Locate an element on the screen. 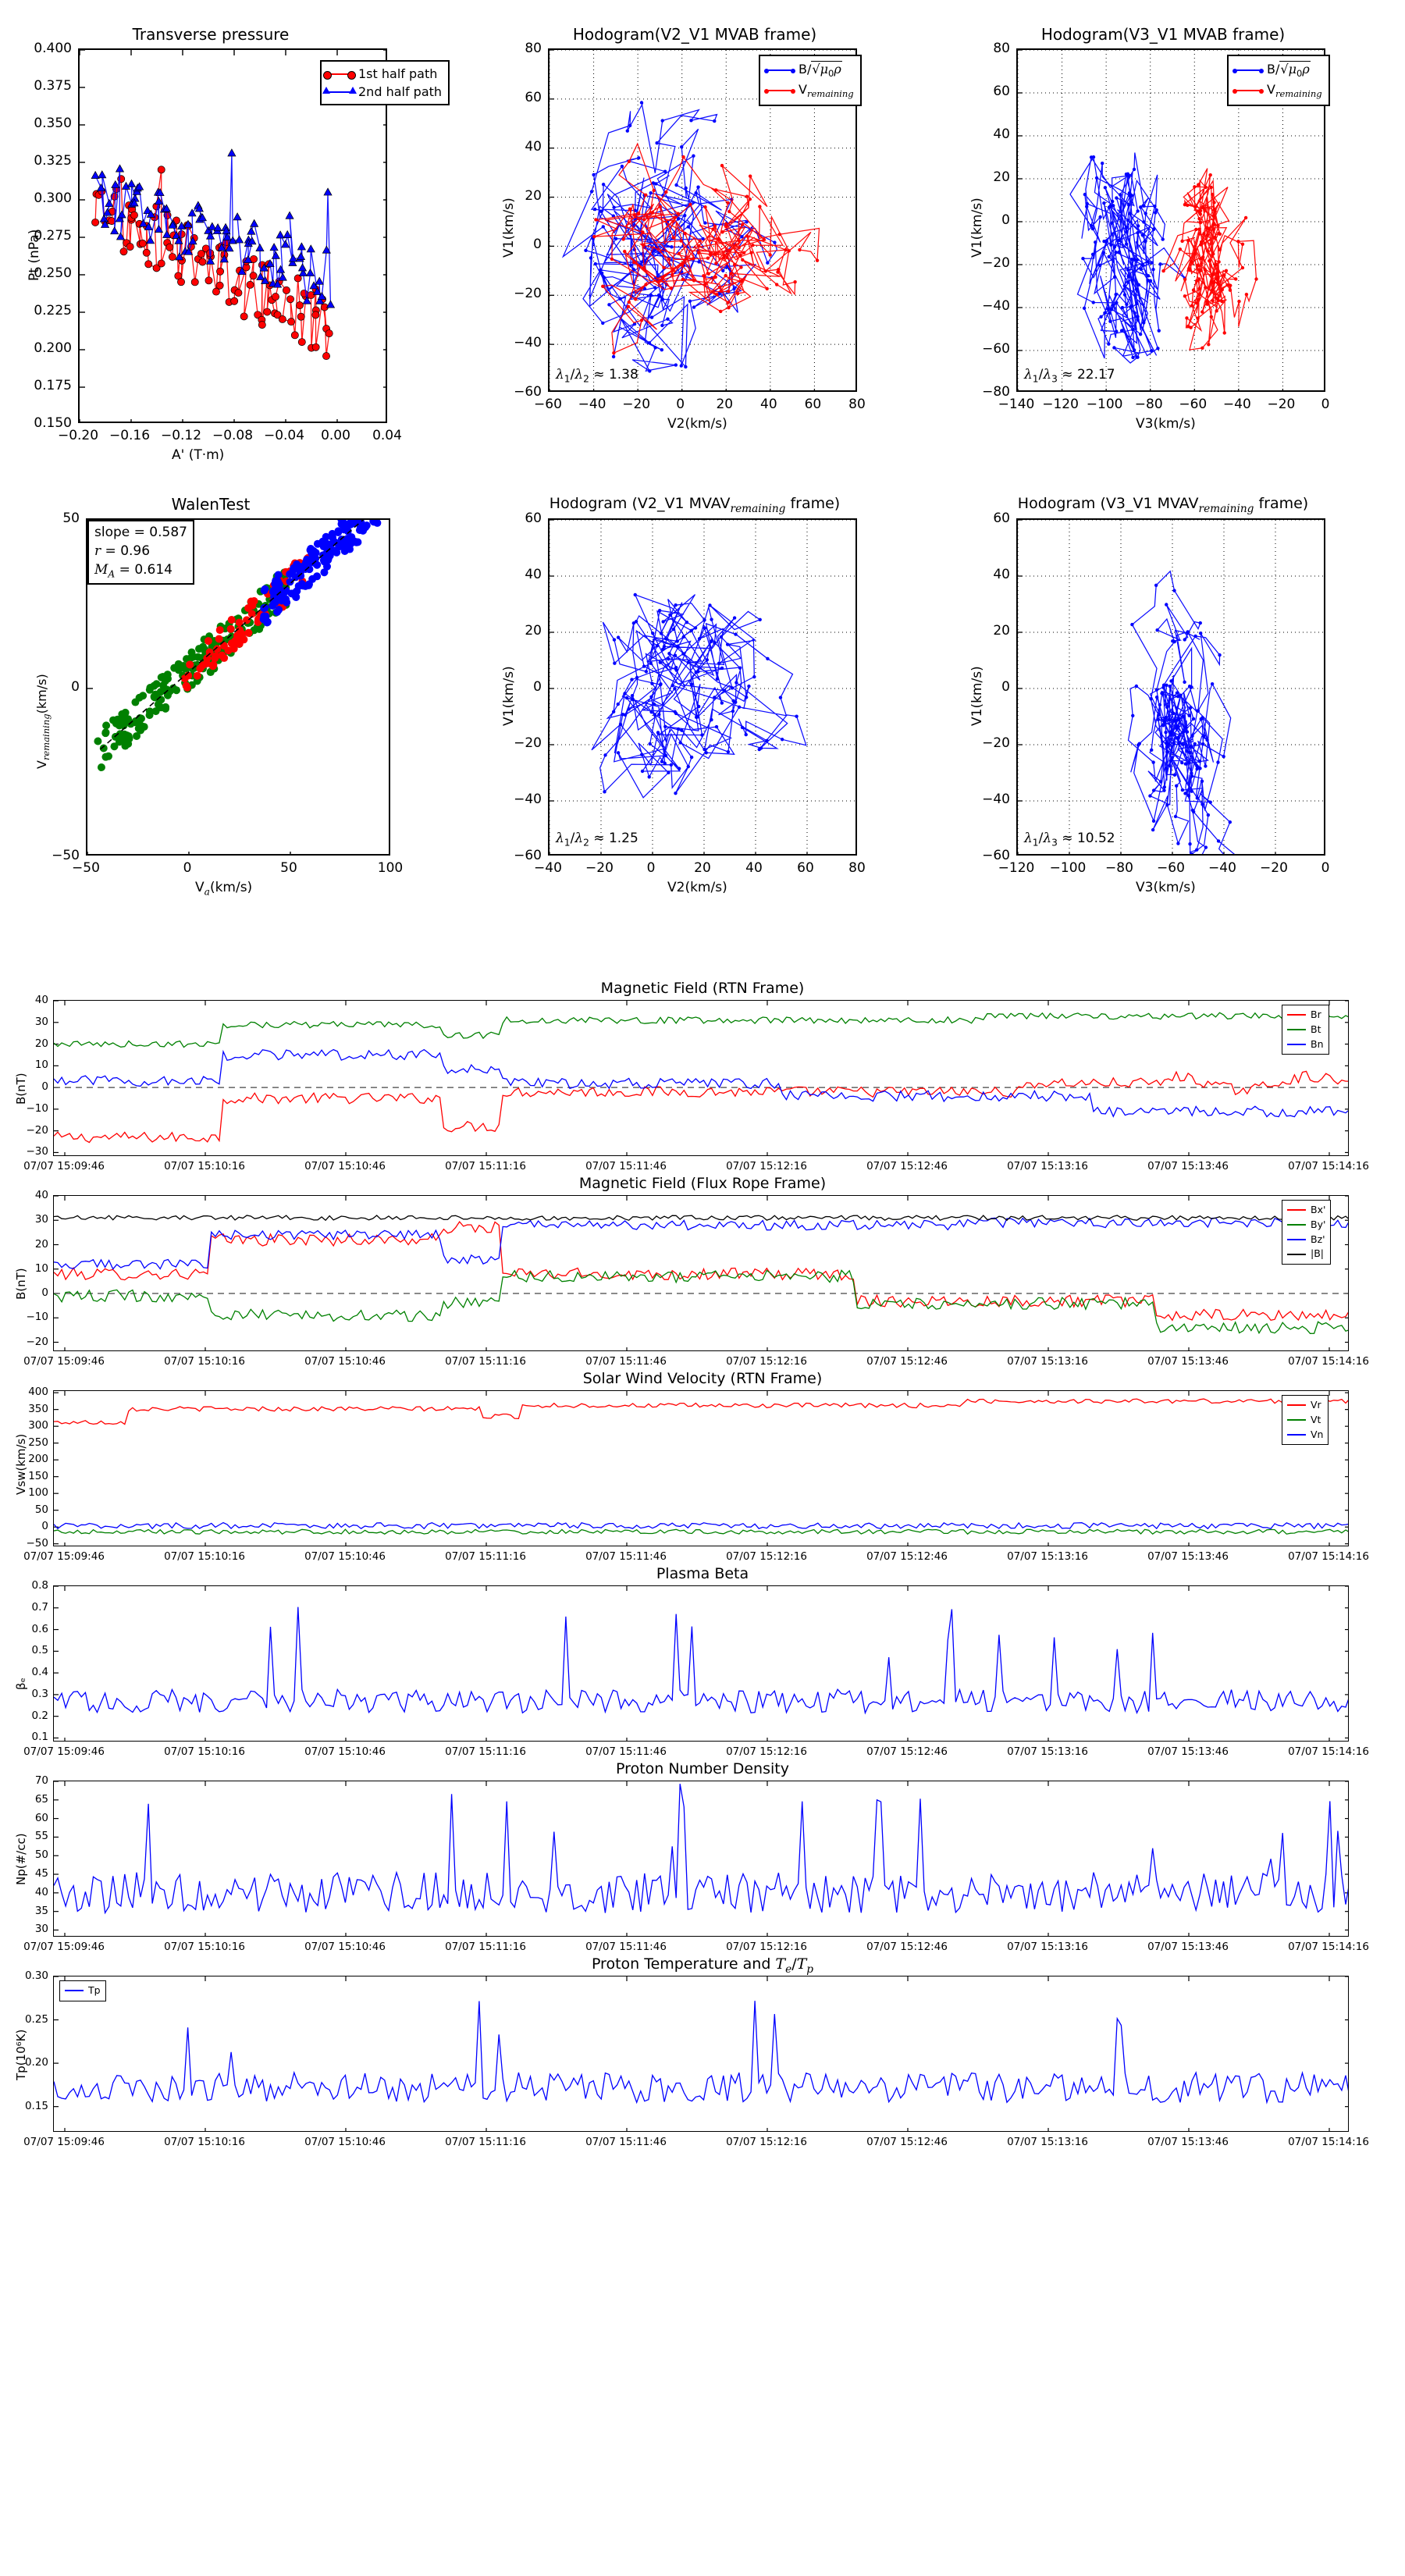 This screenshot has width=1405, height=2576. legend-hodogram-2: B/√μ0ρ Vremaining is located at coordinates (1279, 80).